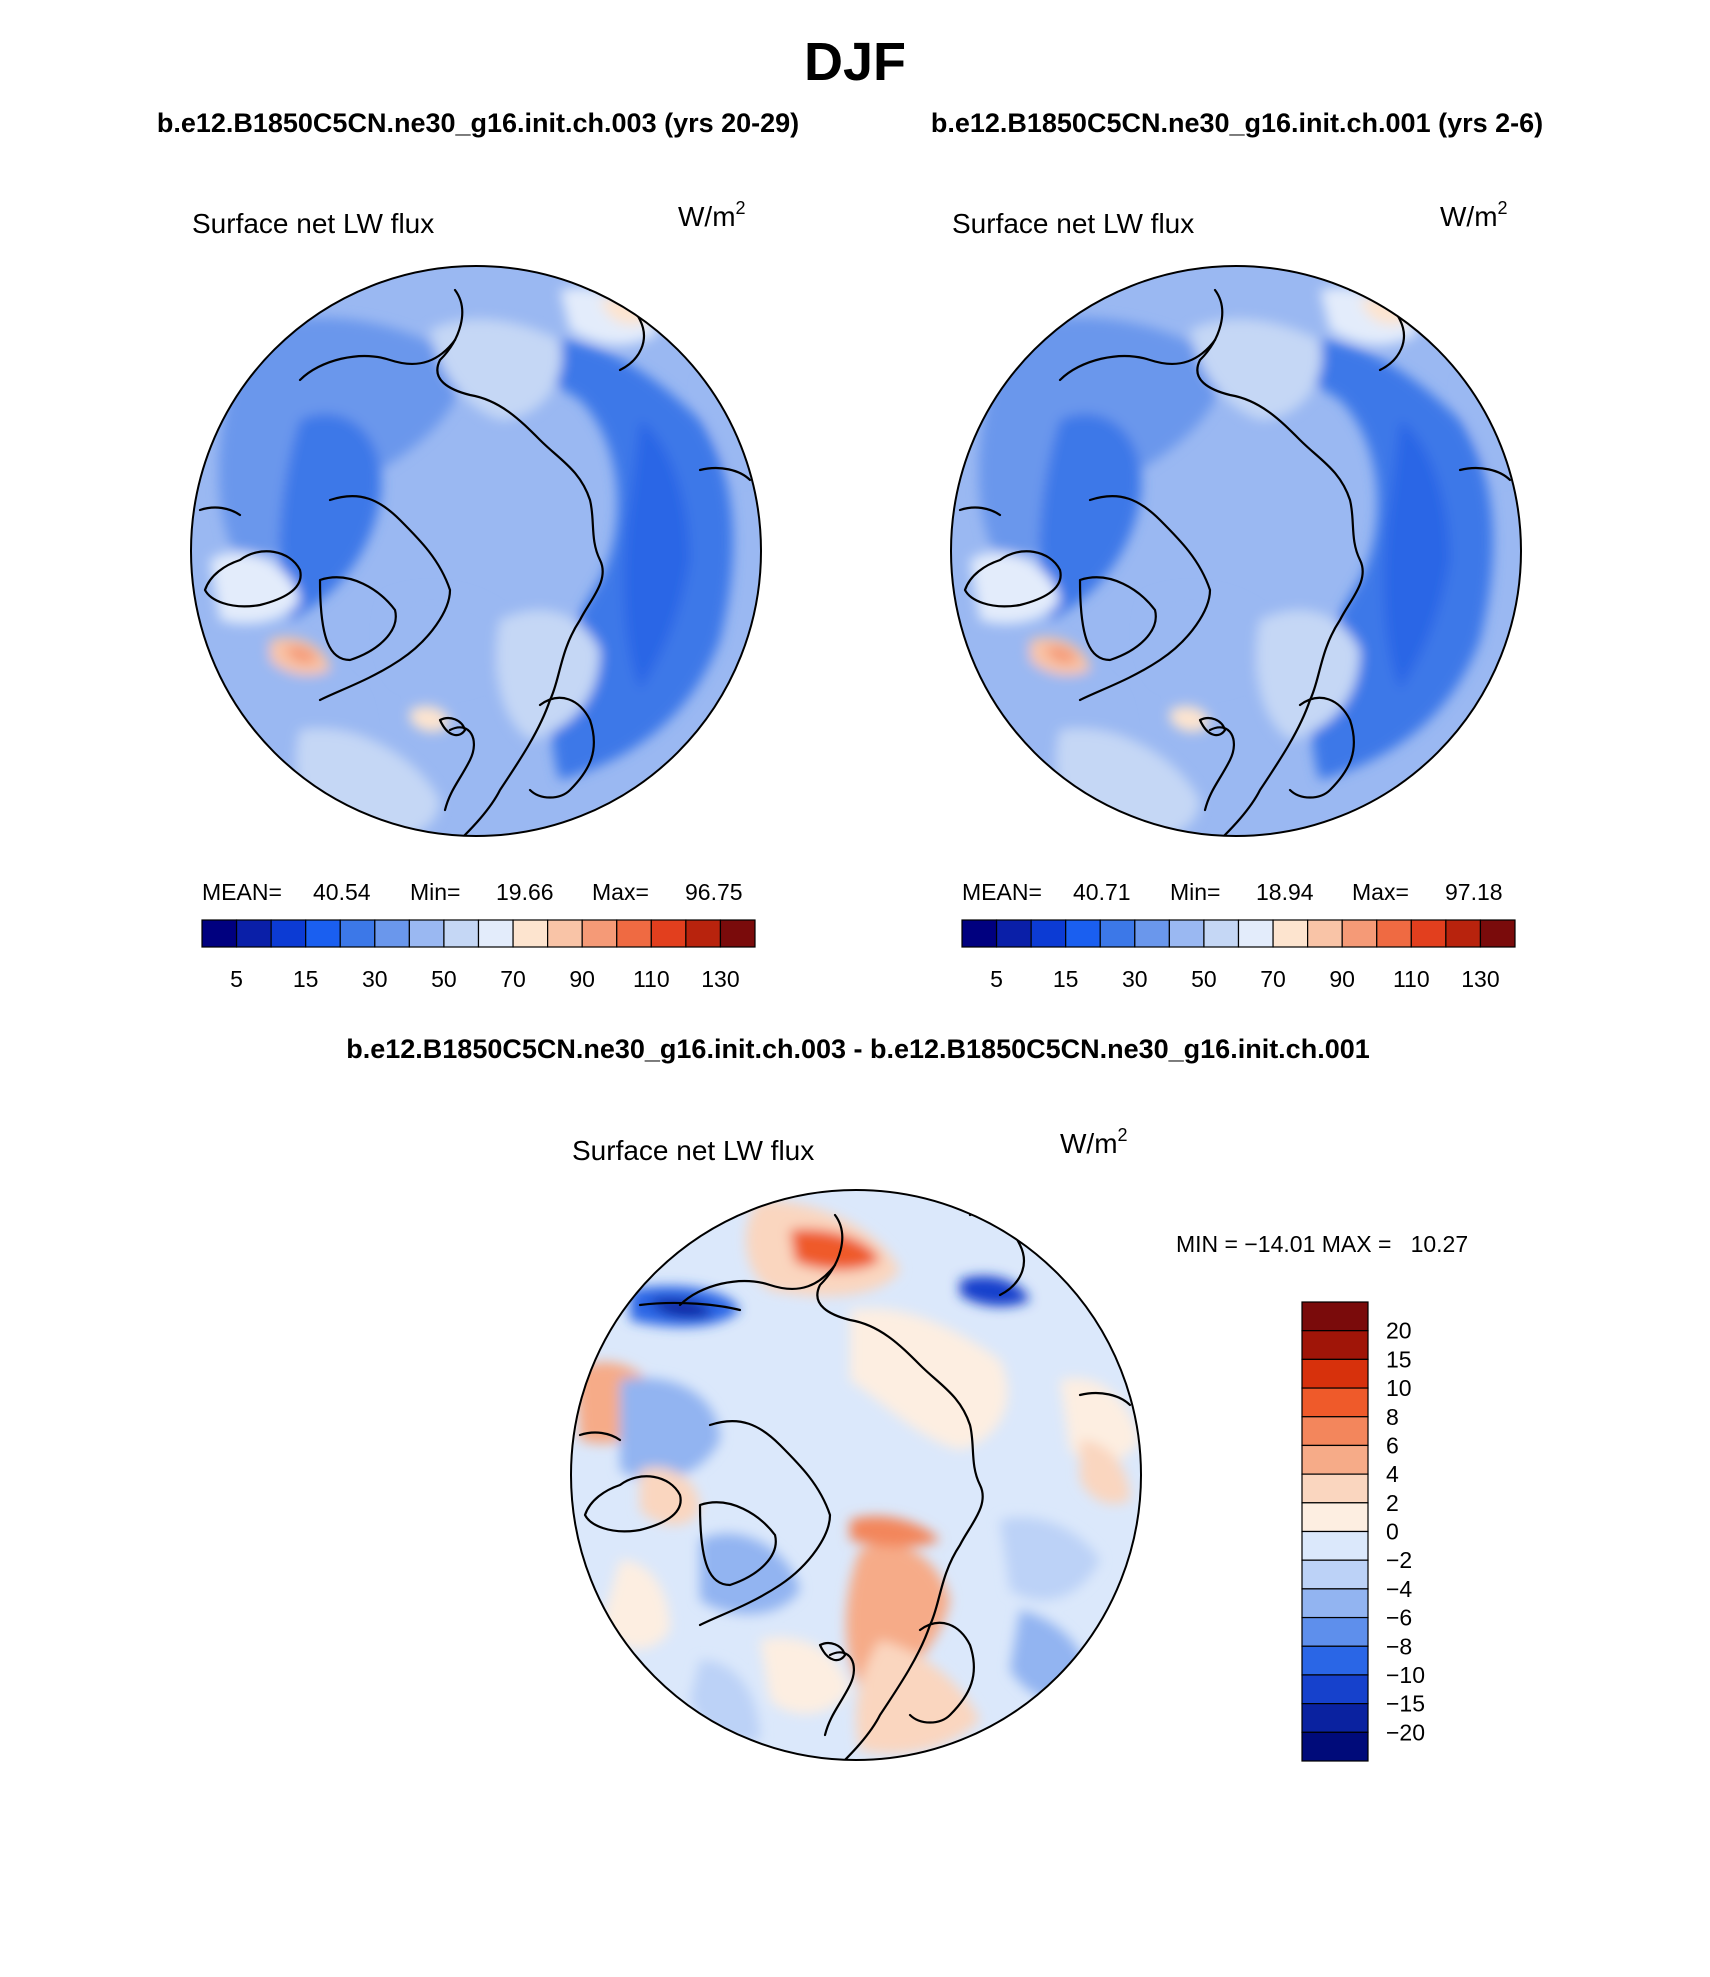 The image size is (1710, 1977). I want to click on colorbar-tick-label: 8, so click(1392, 1417).